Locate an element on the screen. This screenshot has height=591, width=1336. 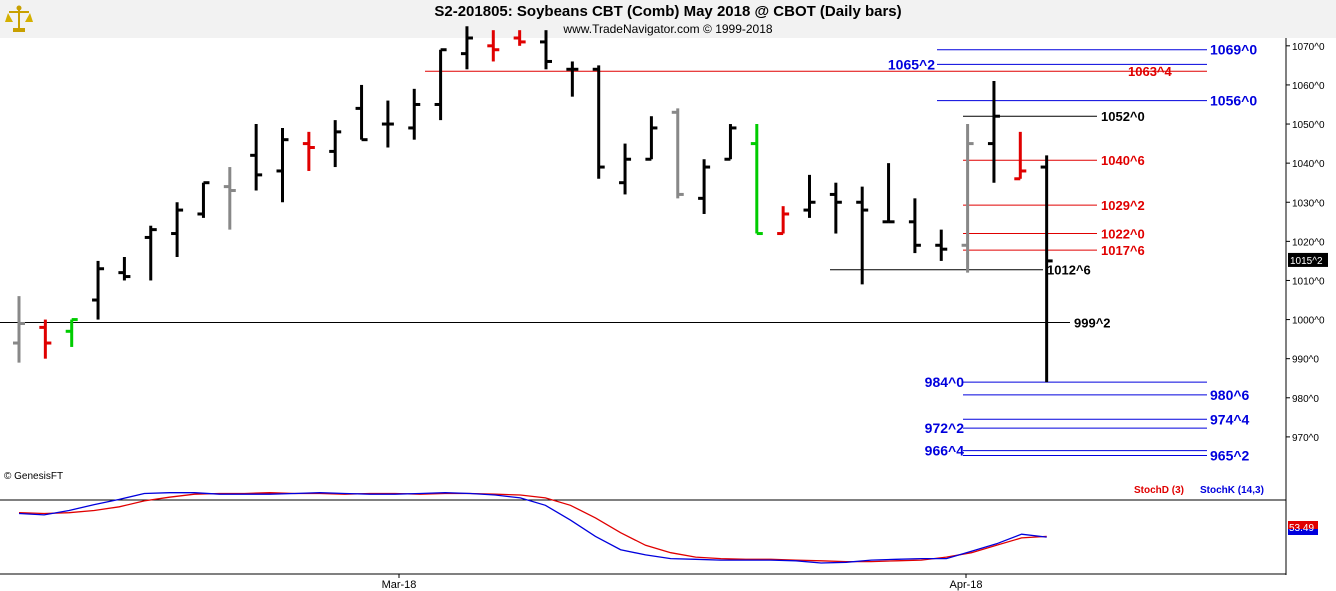
level-label-1056^0: 1056^0 is located at coordinates (1233, 101).